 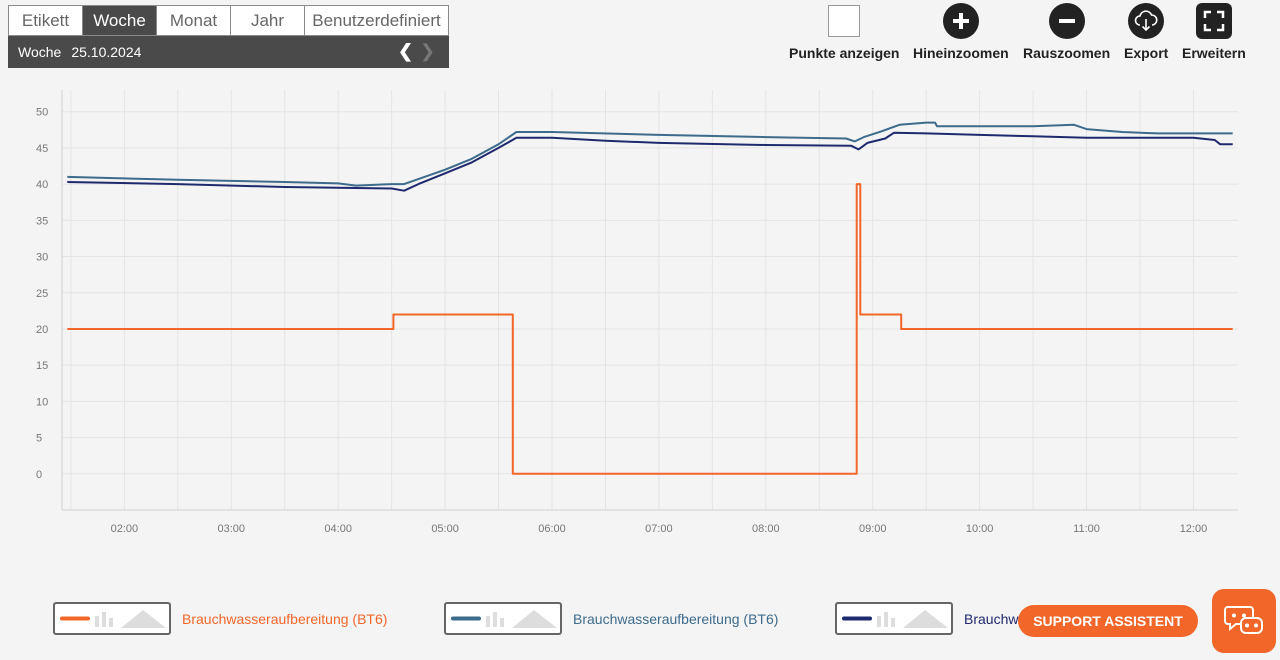 I want to click on x-tick-label: 04:00, so click(x=338, y=529).